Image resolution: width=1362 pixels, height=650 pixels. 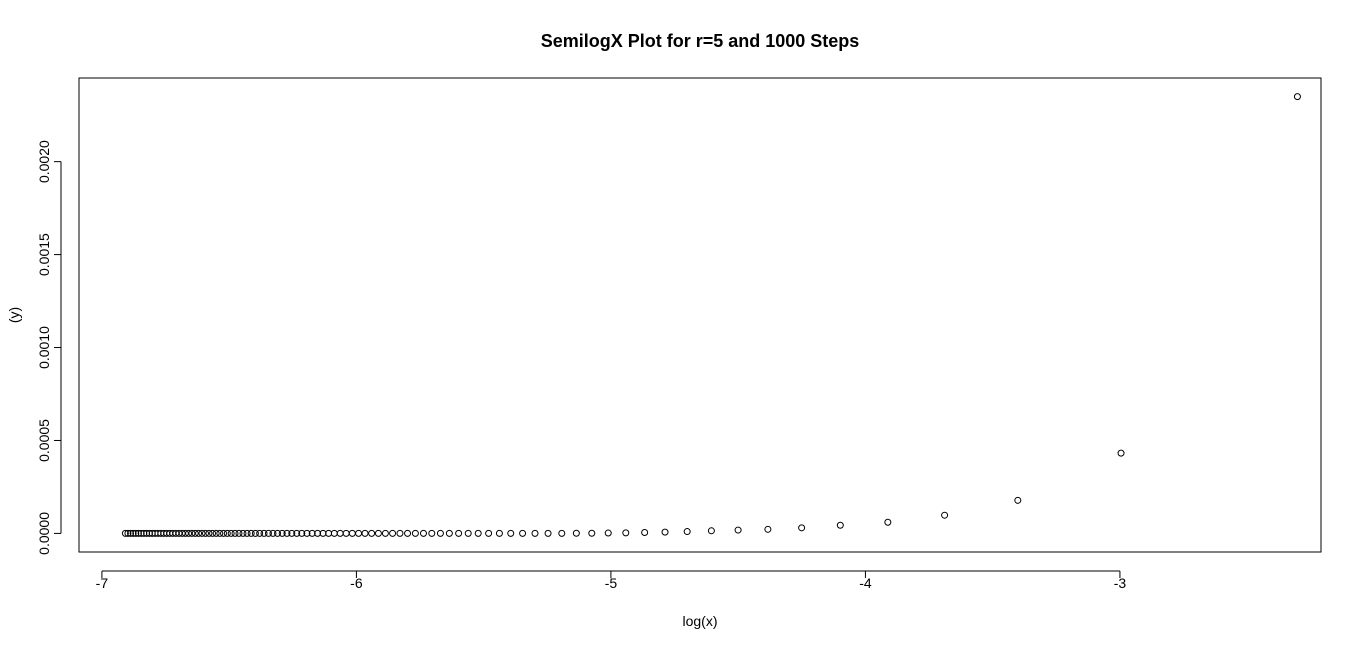 What do you see at coordinates (44, 161) in the screenshot?
I see `y-tick-label: 0.0020` at bounding box center [44, 161].